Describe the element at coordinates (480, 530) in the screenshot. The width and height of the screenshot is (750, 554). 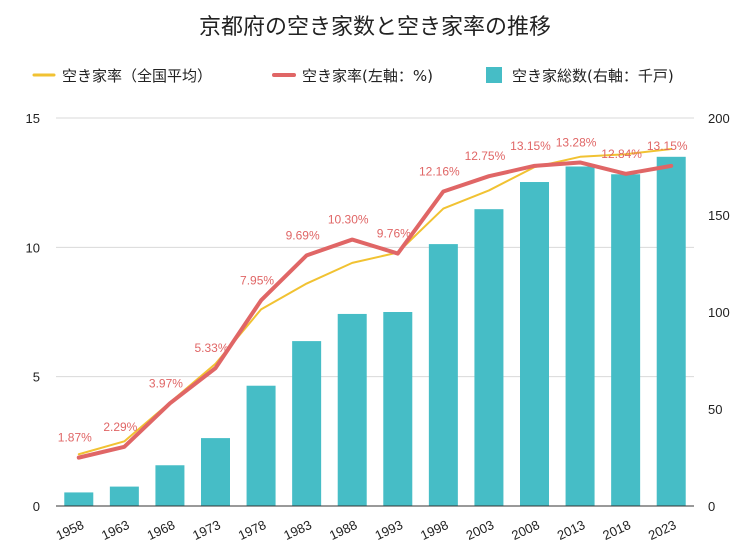
I see `x-axis-tick-label: 2003` at that location.